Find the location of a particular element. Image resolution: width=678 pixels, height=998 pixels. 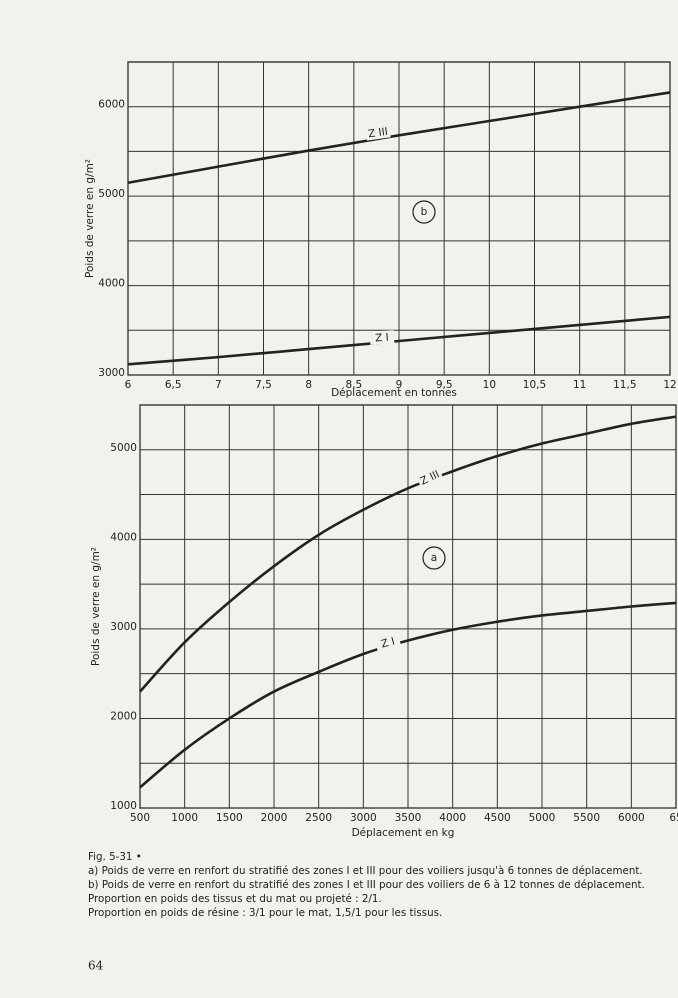

x-tick-label: 12 is located at coordinates (669, 385).